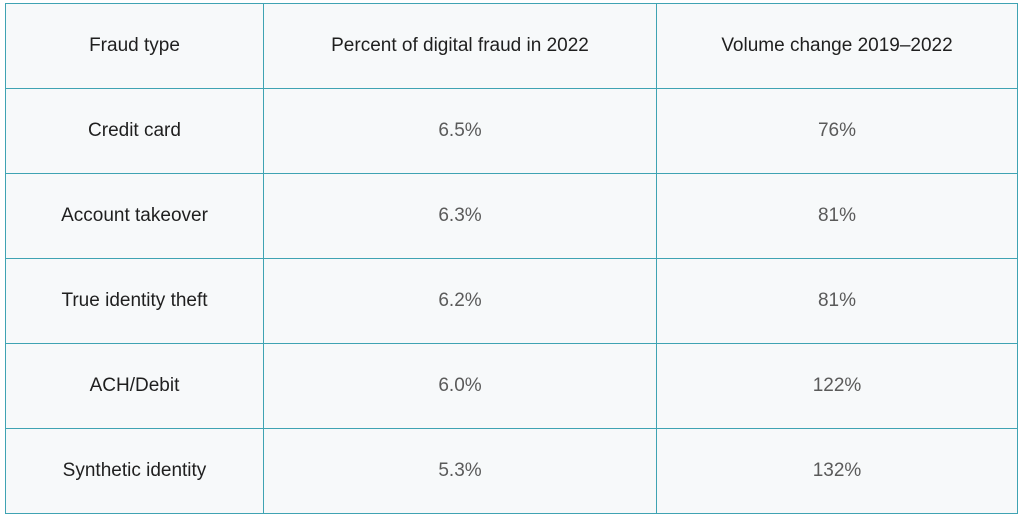 Image resolution: width=1024 pixels, height=514 pixels. Describe the element at coordinates (134, 386) in the screenshot. I see `cell-fraud-type: ACH/Debit` at that location.